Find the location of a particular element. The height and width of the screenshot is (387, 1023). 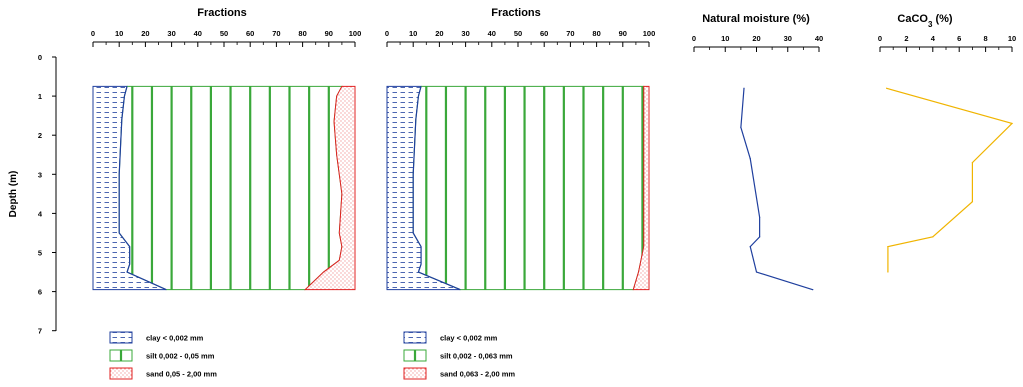

moisture-panel: Natural moisture (%) 0 10 20 30 40 is located at coordinates (757, 152).